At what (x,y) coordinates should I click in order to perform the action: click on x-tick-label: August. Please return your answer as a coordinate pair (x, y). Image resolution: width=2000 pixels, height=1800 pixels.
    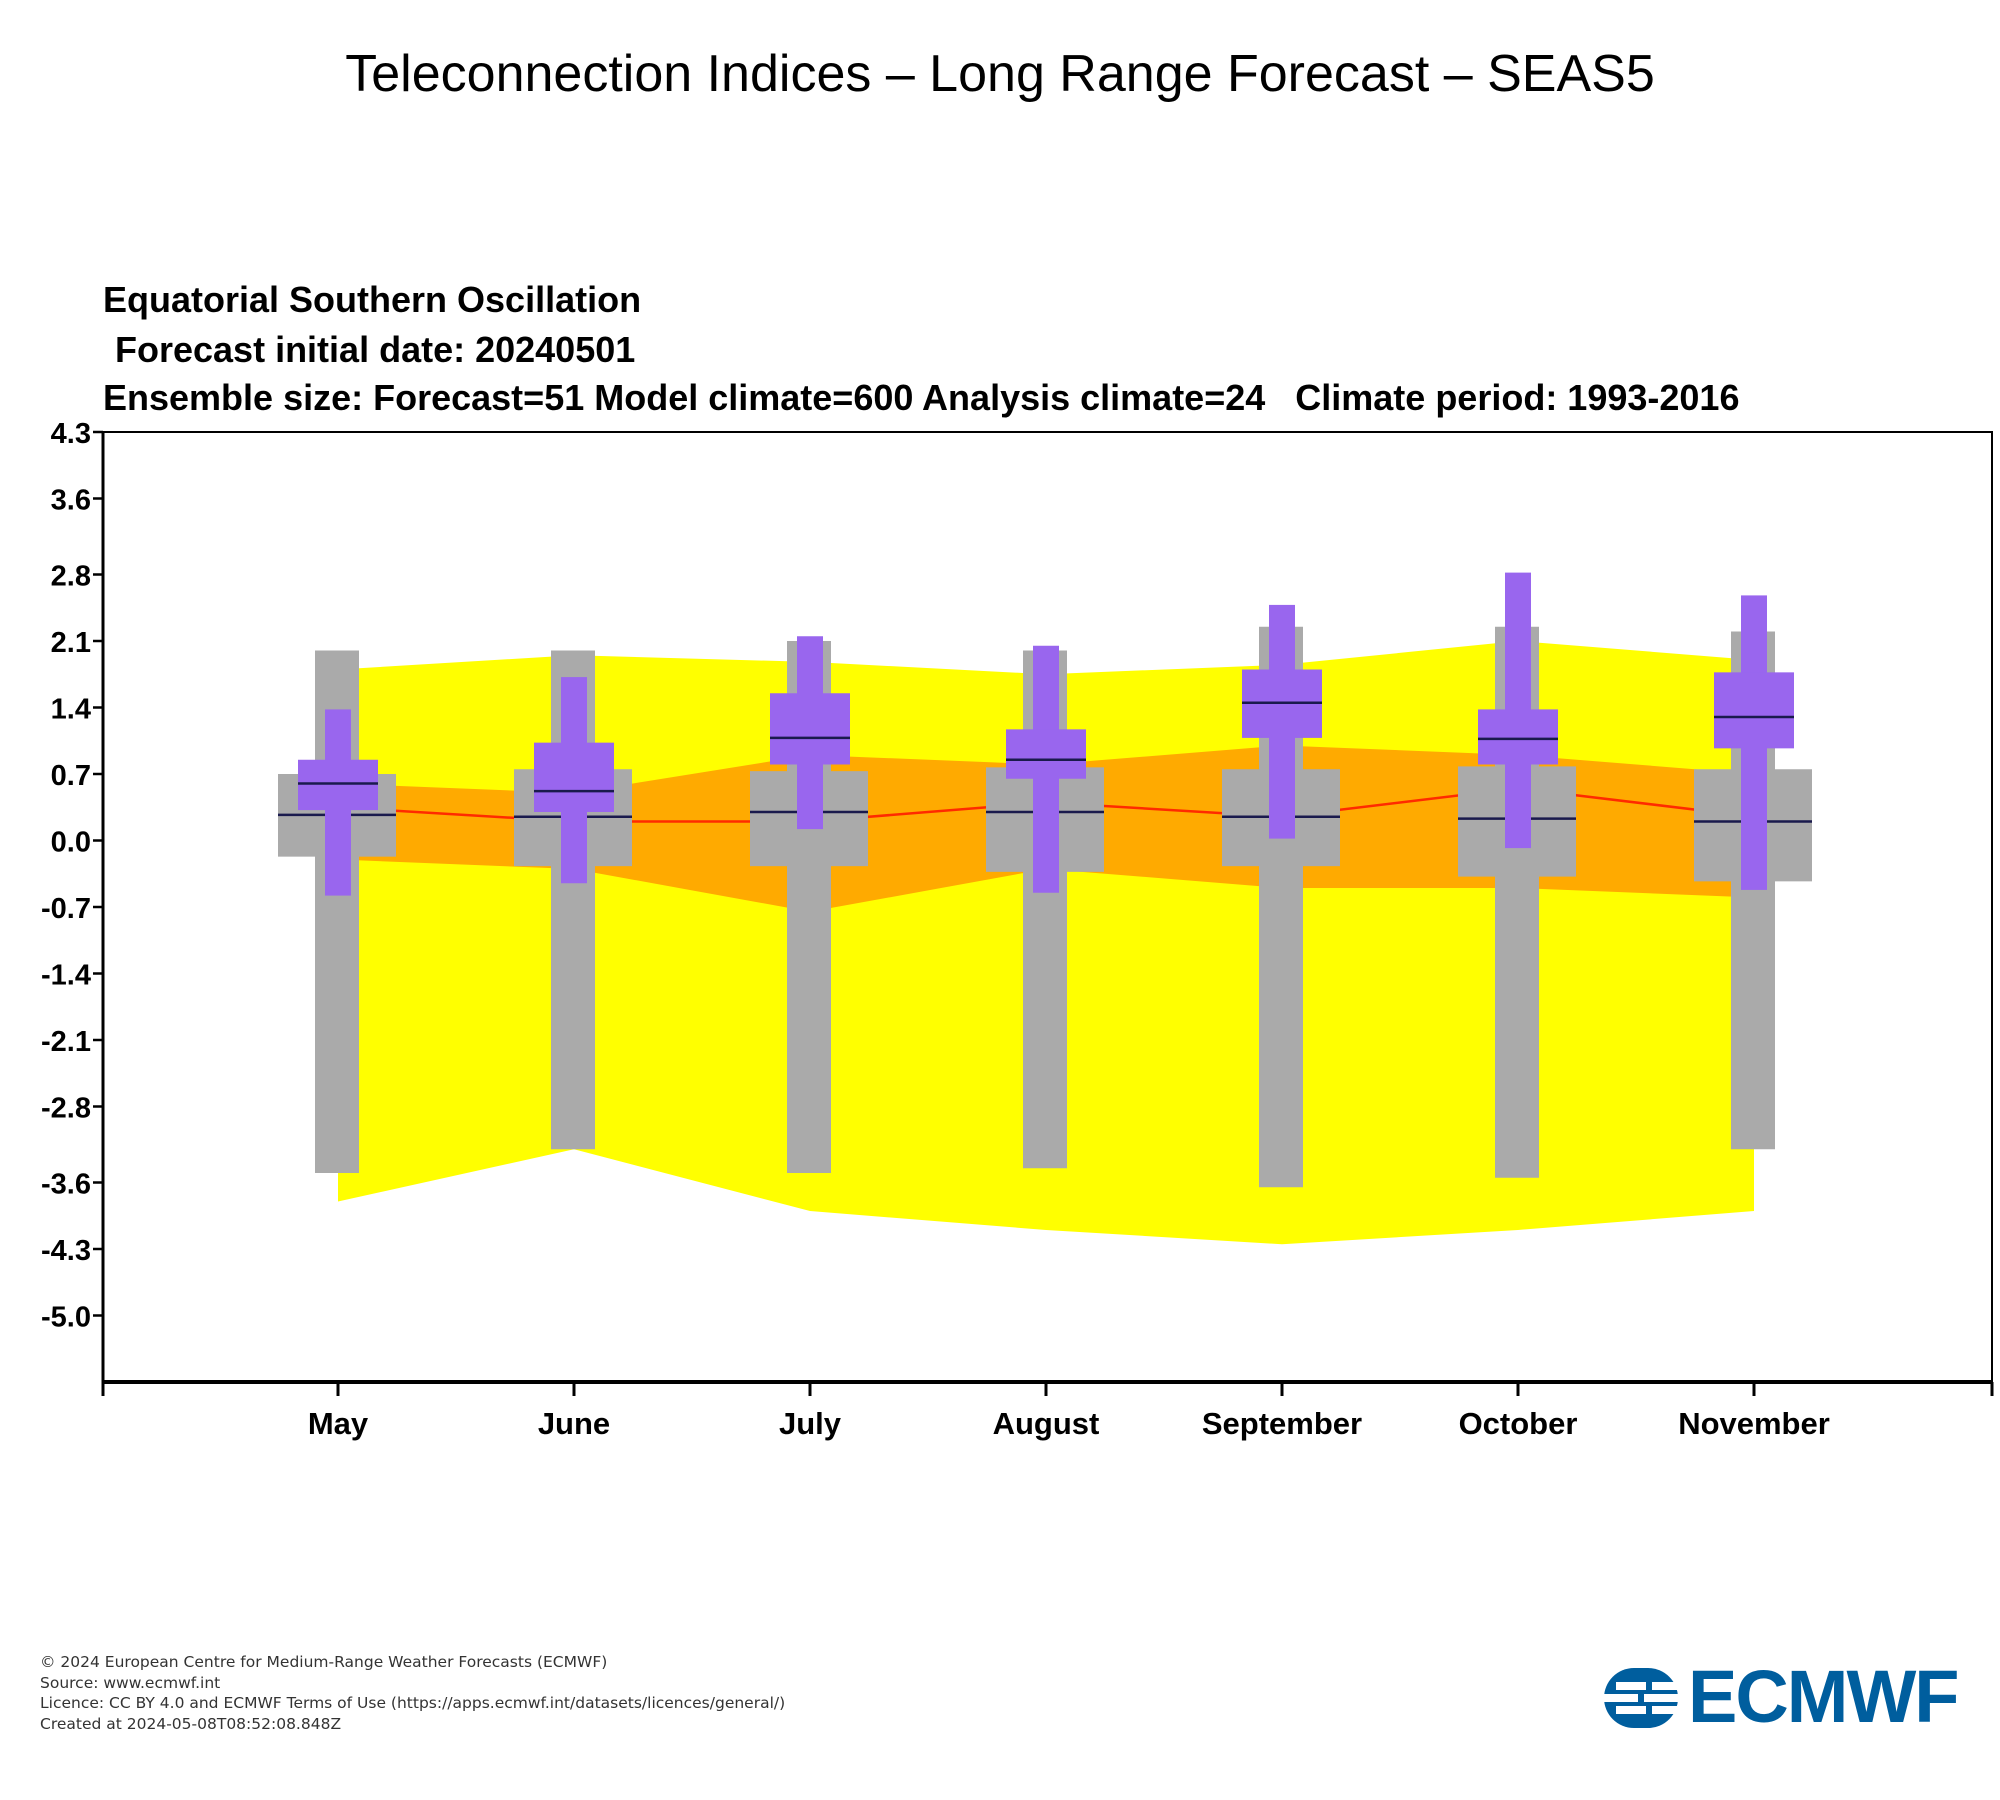
    Looking at the image, I should click on (1046, 1423).